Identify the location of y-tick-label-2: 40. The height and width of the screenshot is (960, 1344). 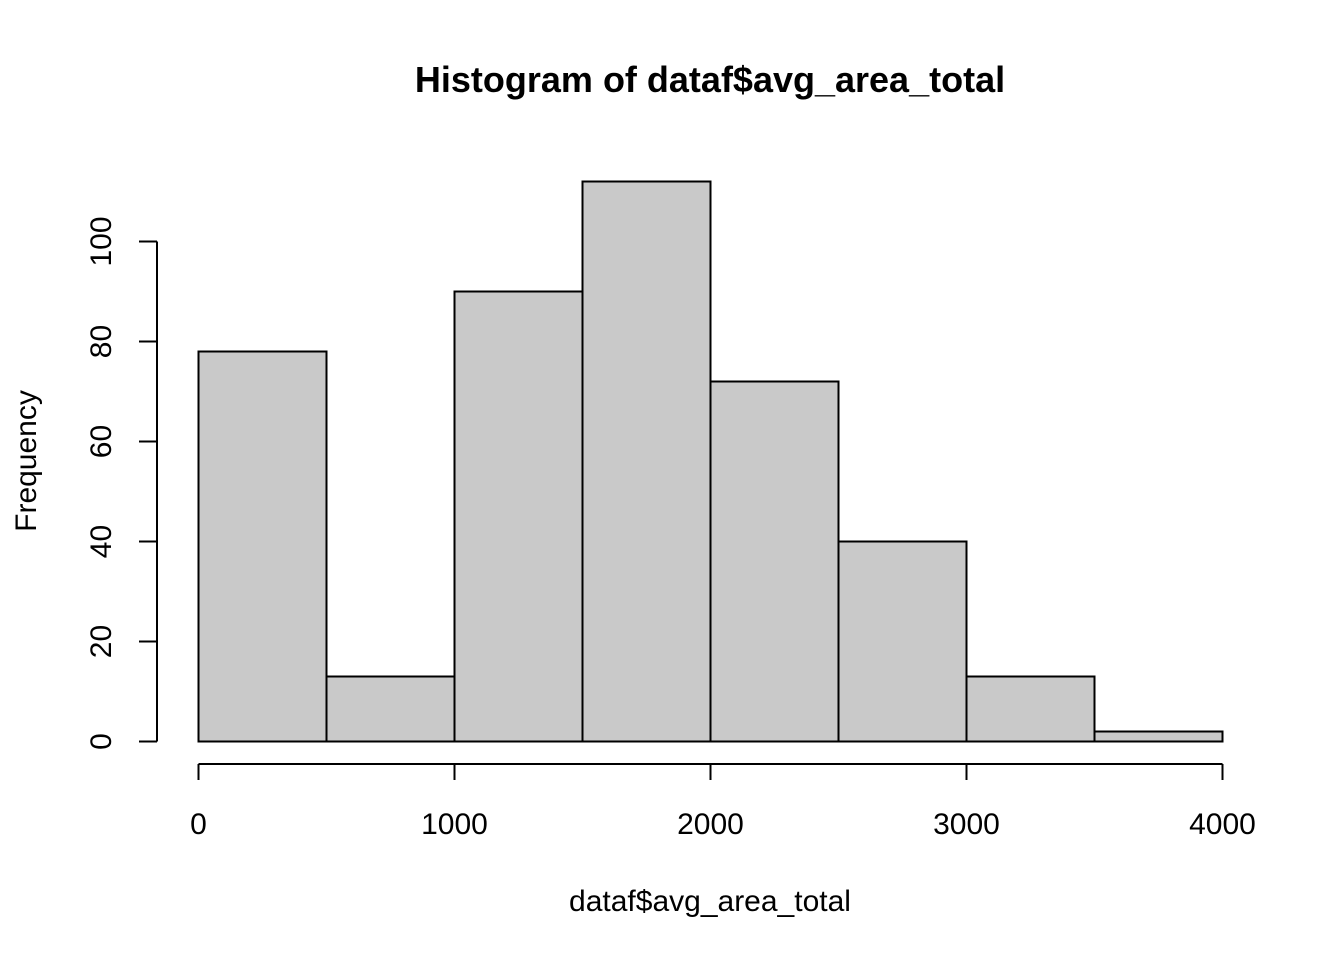
(101, 541).